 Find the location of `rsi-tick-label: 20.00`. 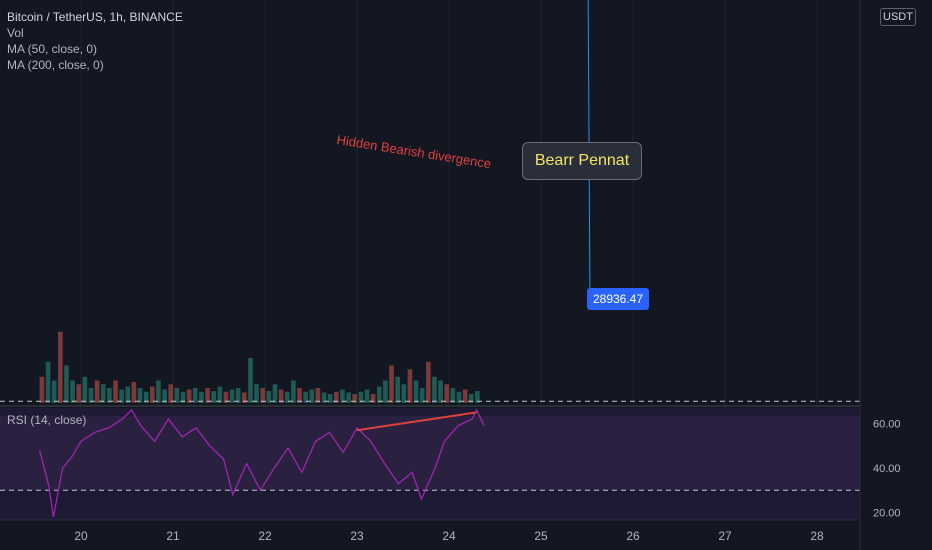

rsi-tick-label: 20.00 is located at coordinates (887, 514).